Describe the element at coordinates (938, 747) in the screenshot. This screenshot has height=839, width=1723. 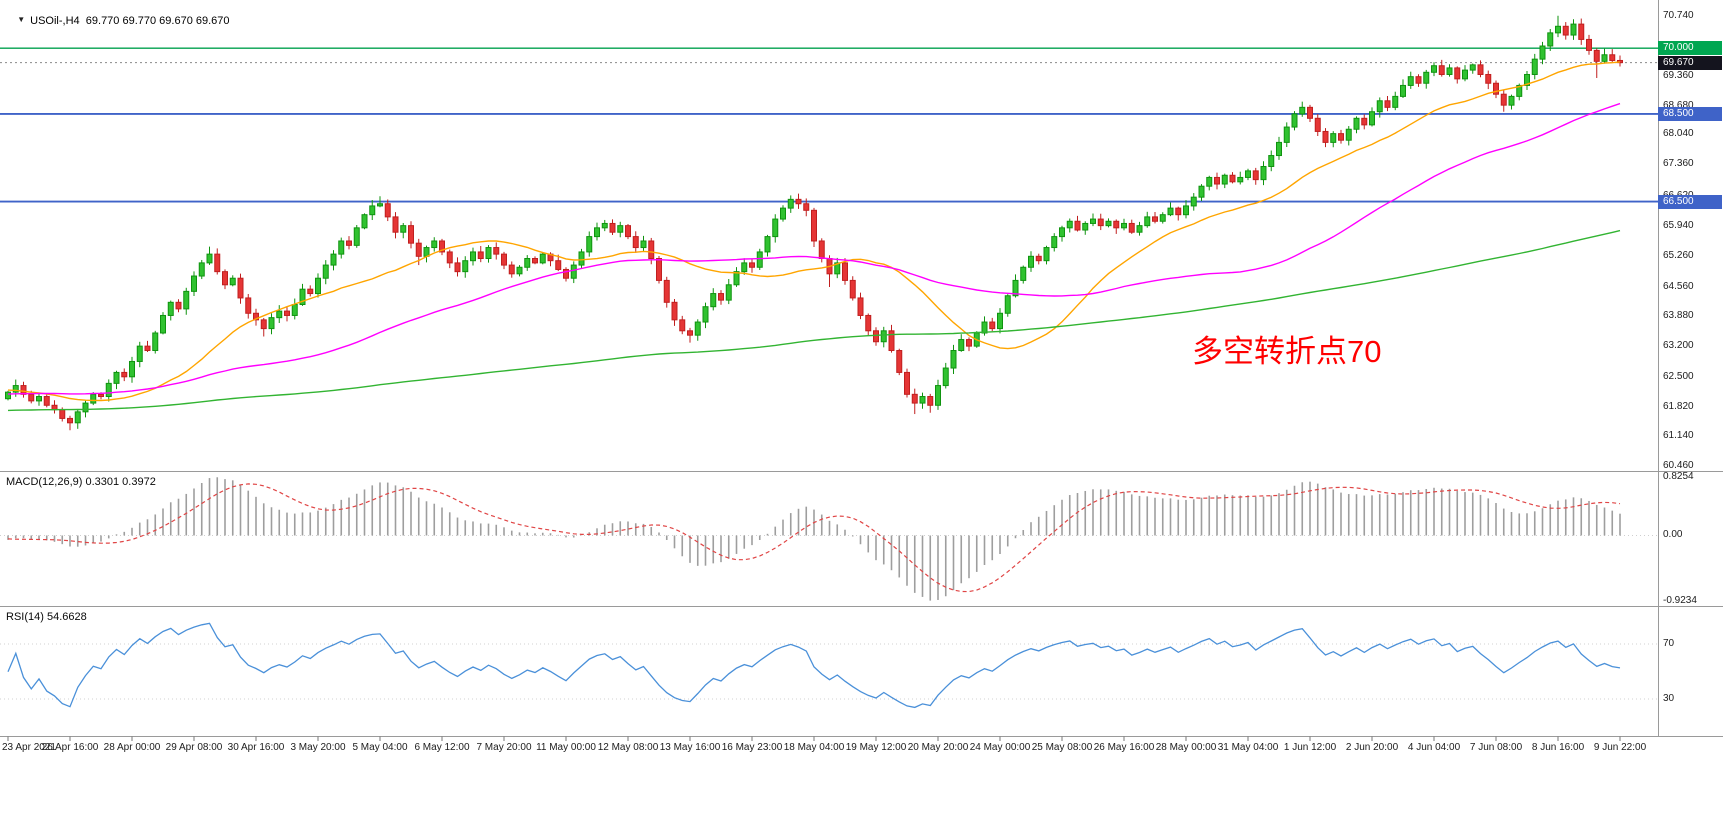
I see `time-axis-label: 20 May 20:00` at that location.